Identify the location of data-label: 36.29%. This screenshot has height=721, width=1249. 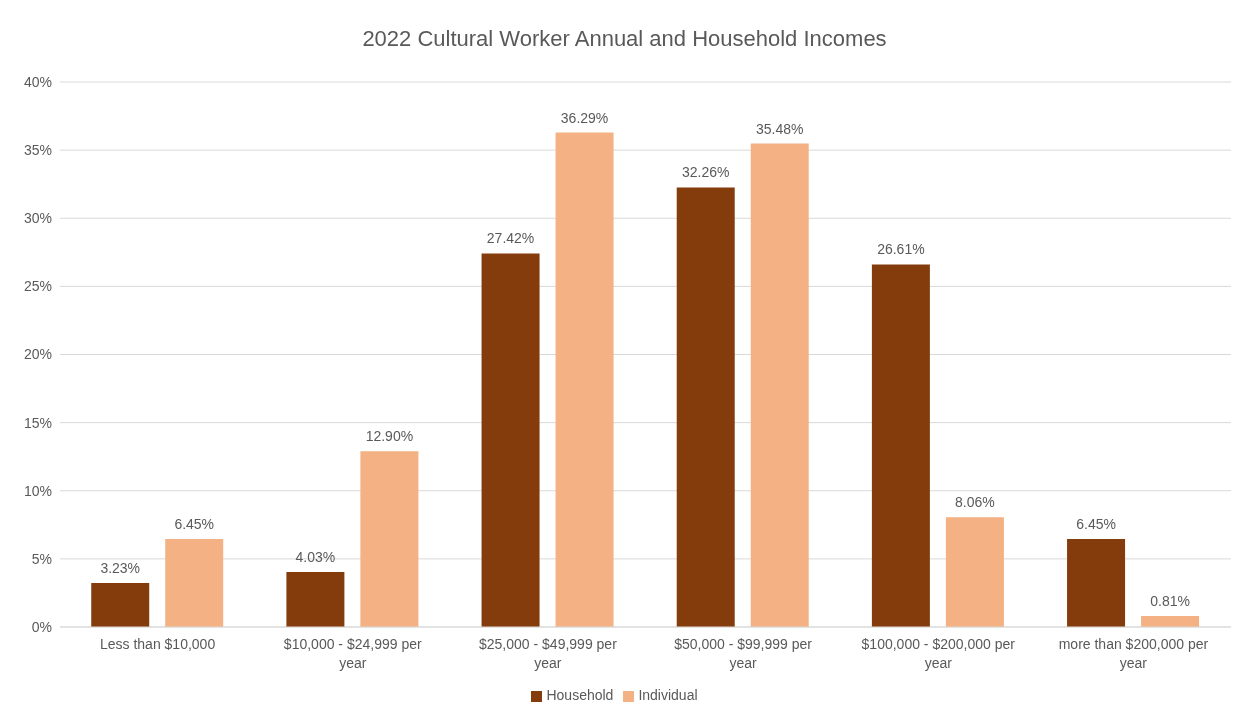
(584, 117).